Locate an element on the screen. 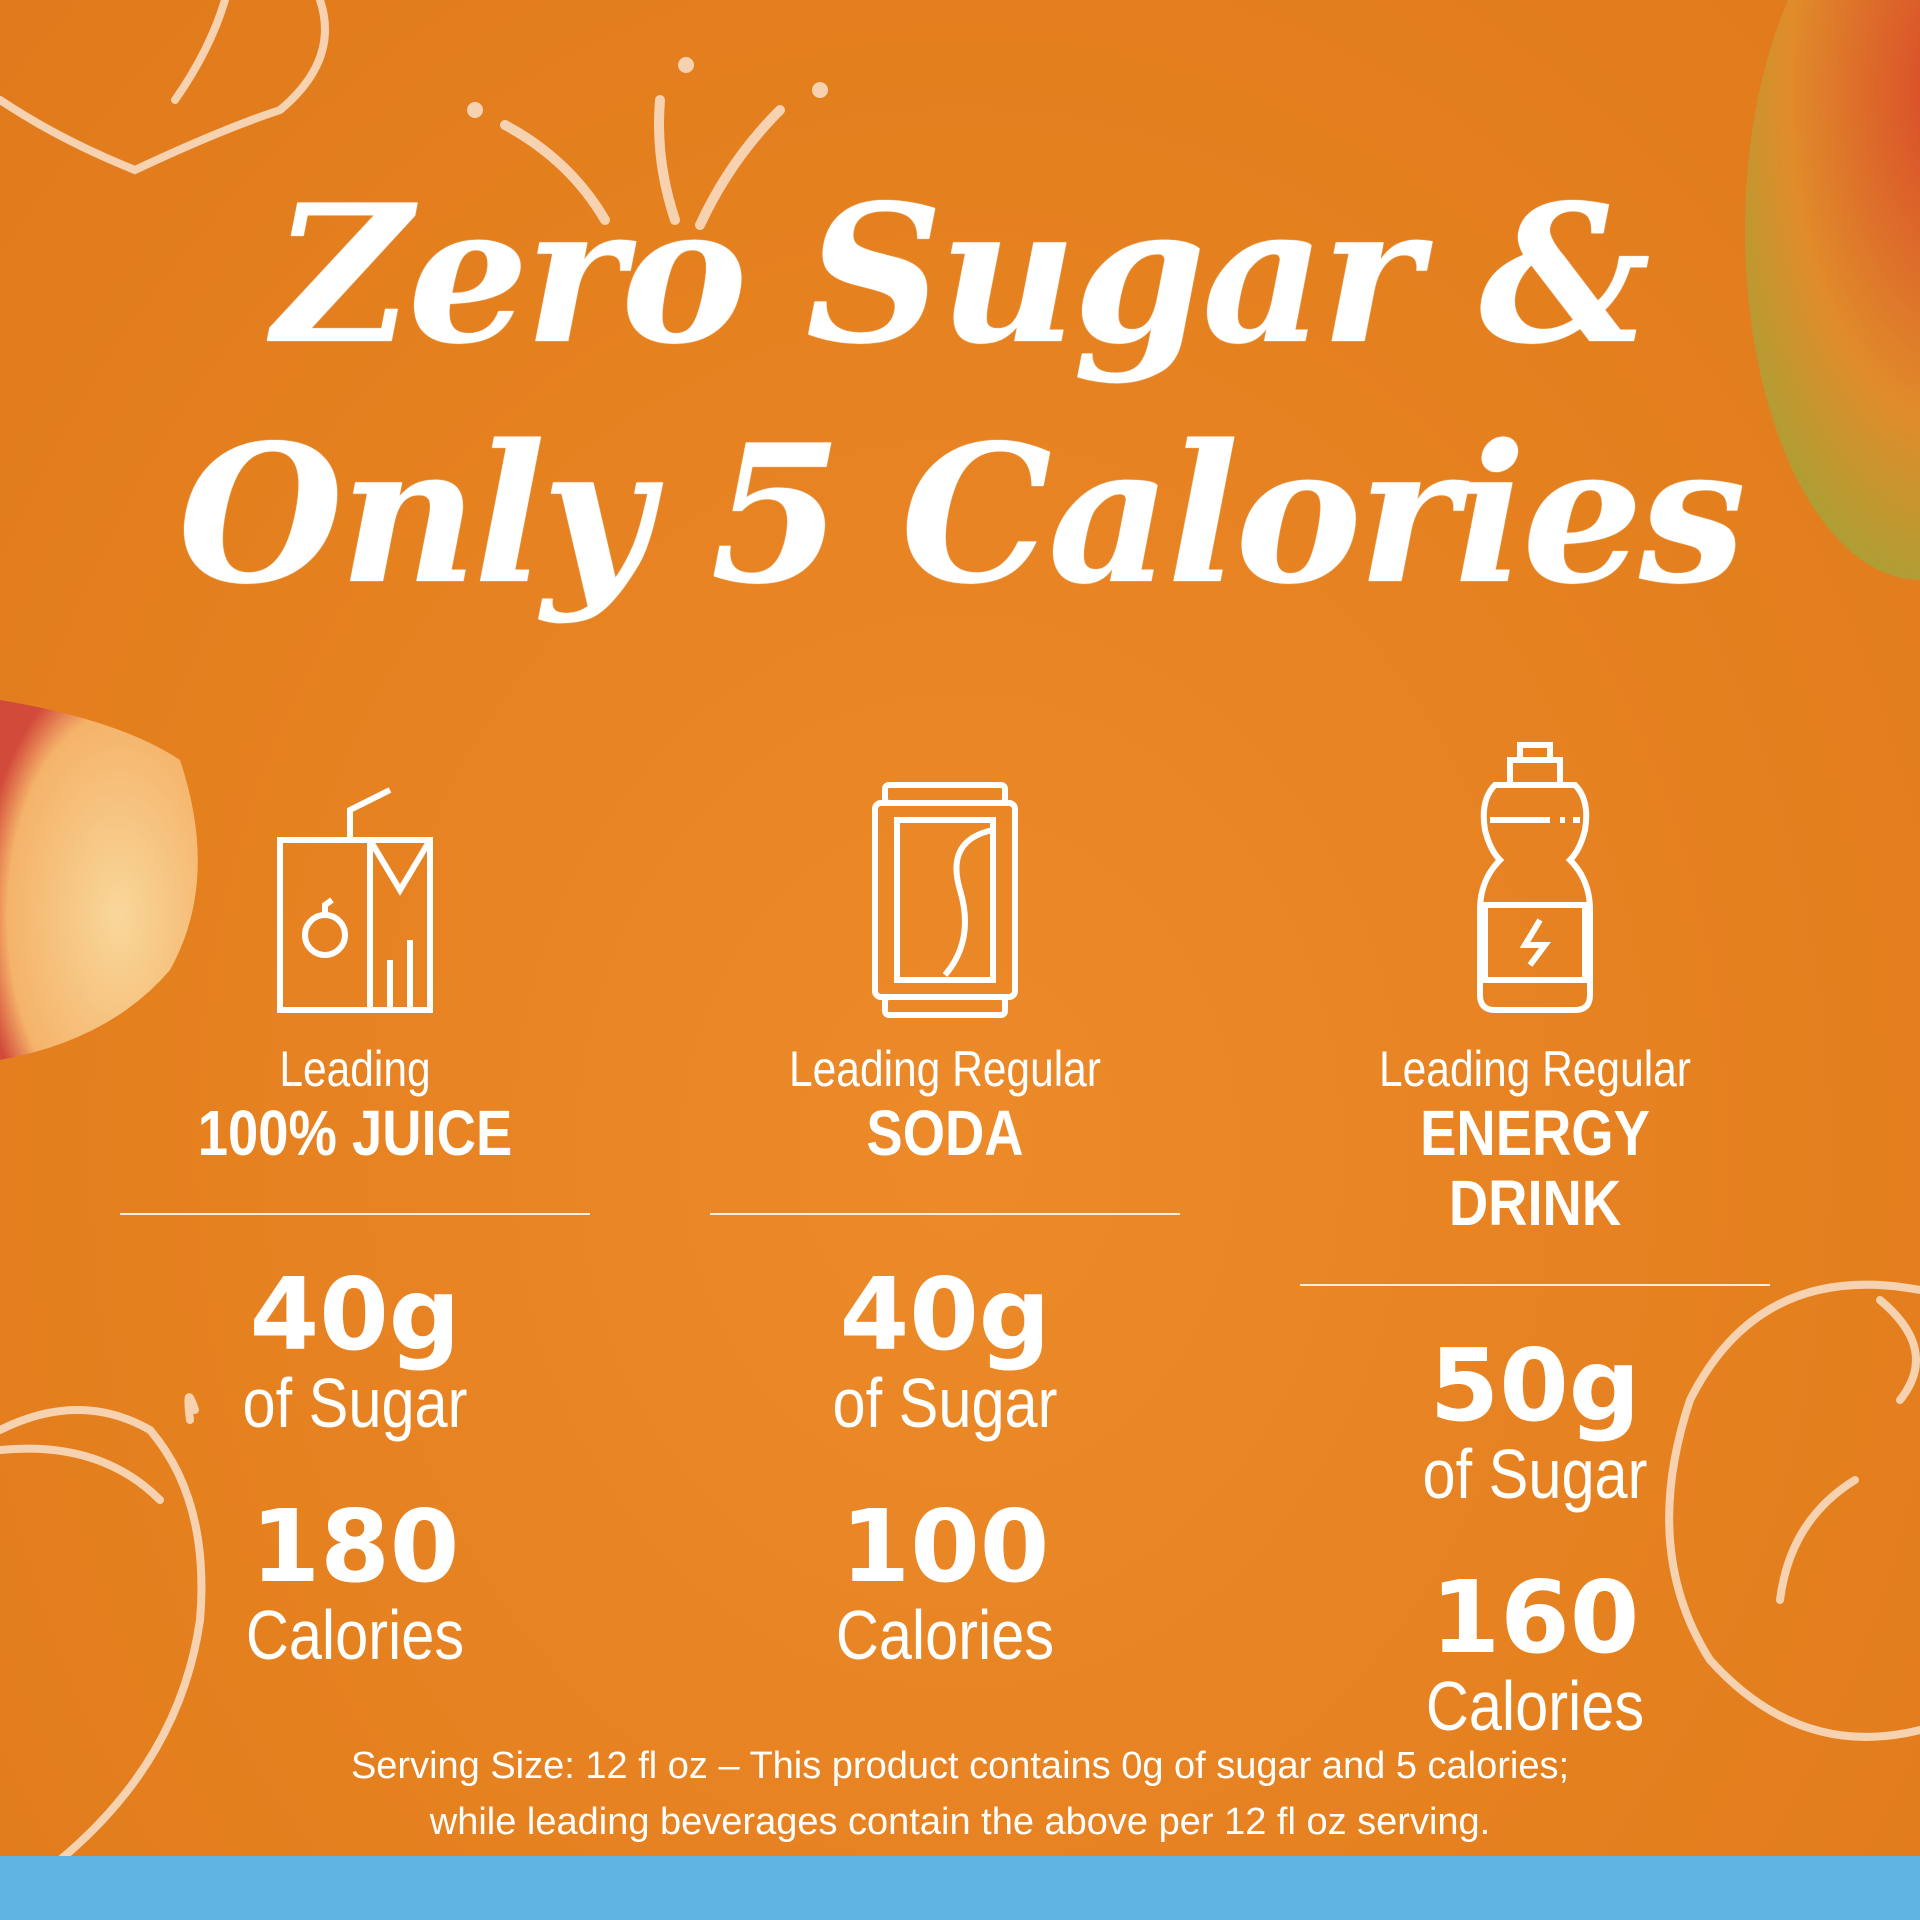  peach-outline-bottom-left is located at coordinates (103, 1628).